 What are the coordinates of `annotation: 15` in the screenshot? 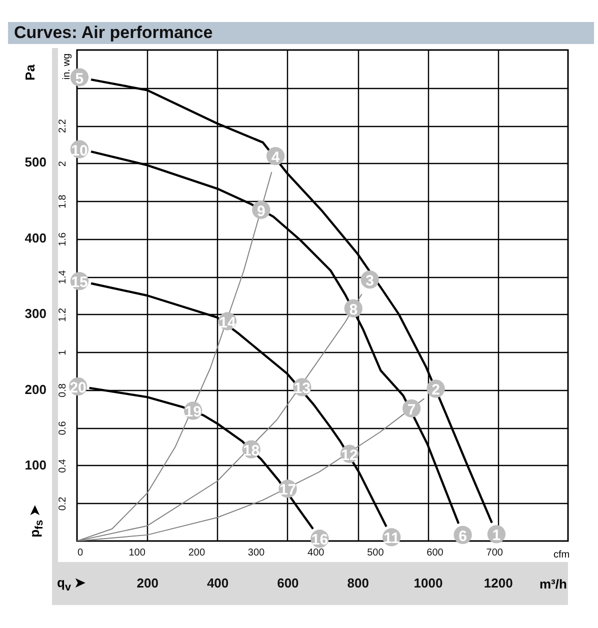 It's located at (79, 283).